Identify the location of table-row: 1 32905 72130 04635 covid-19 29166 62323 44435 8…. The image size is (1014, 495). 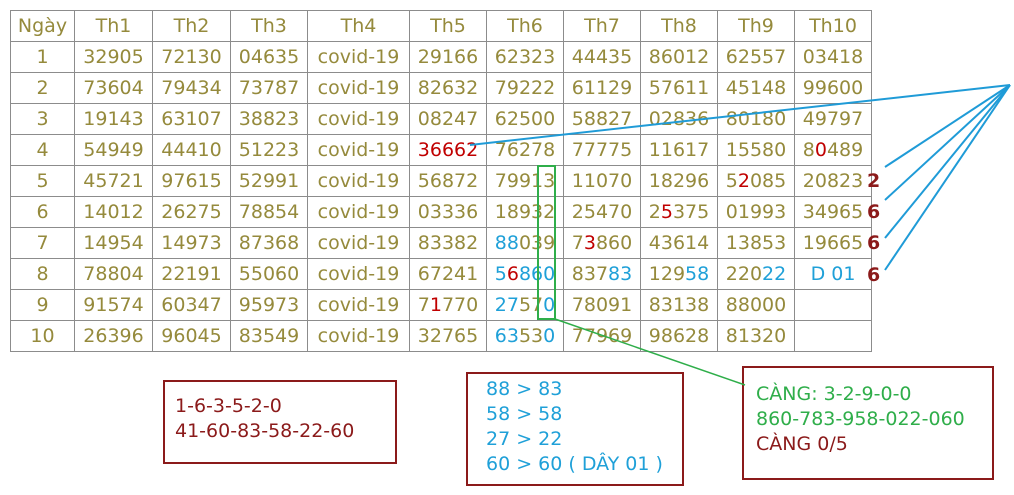
(441, 57).